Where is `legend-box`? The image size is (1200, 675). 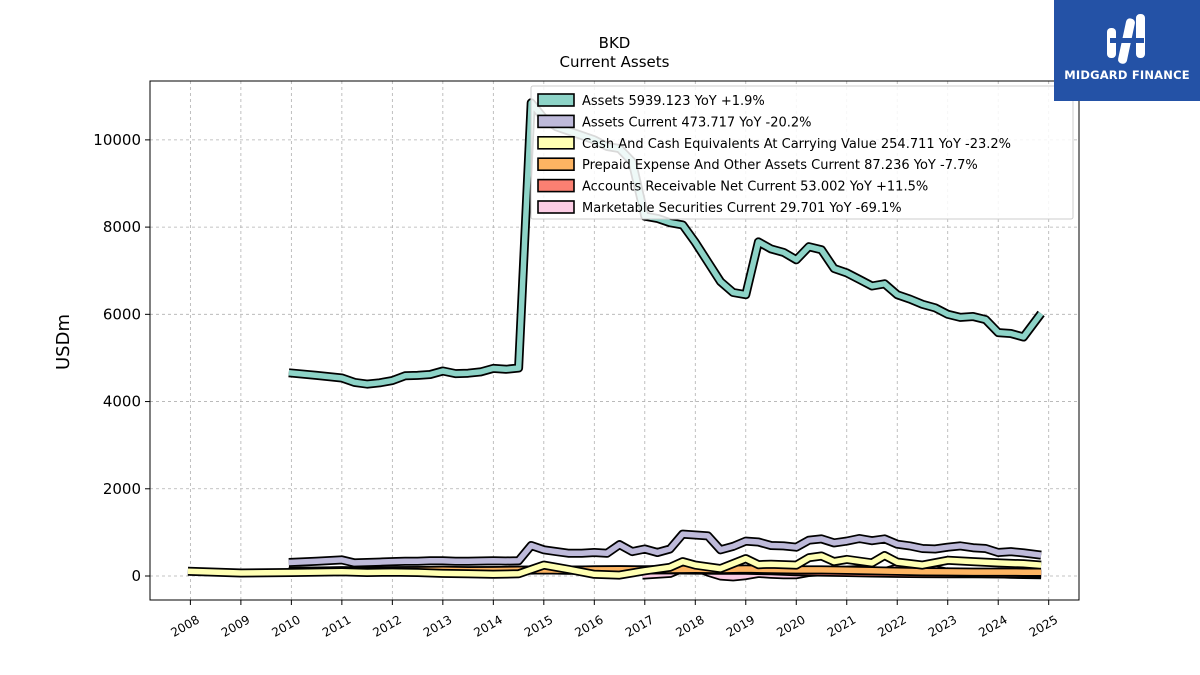 legend-box is located at coordinates (802, 152).